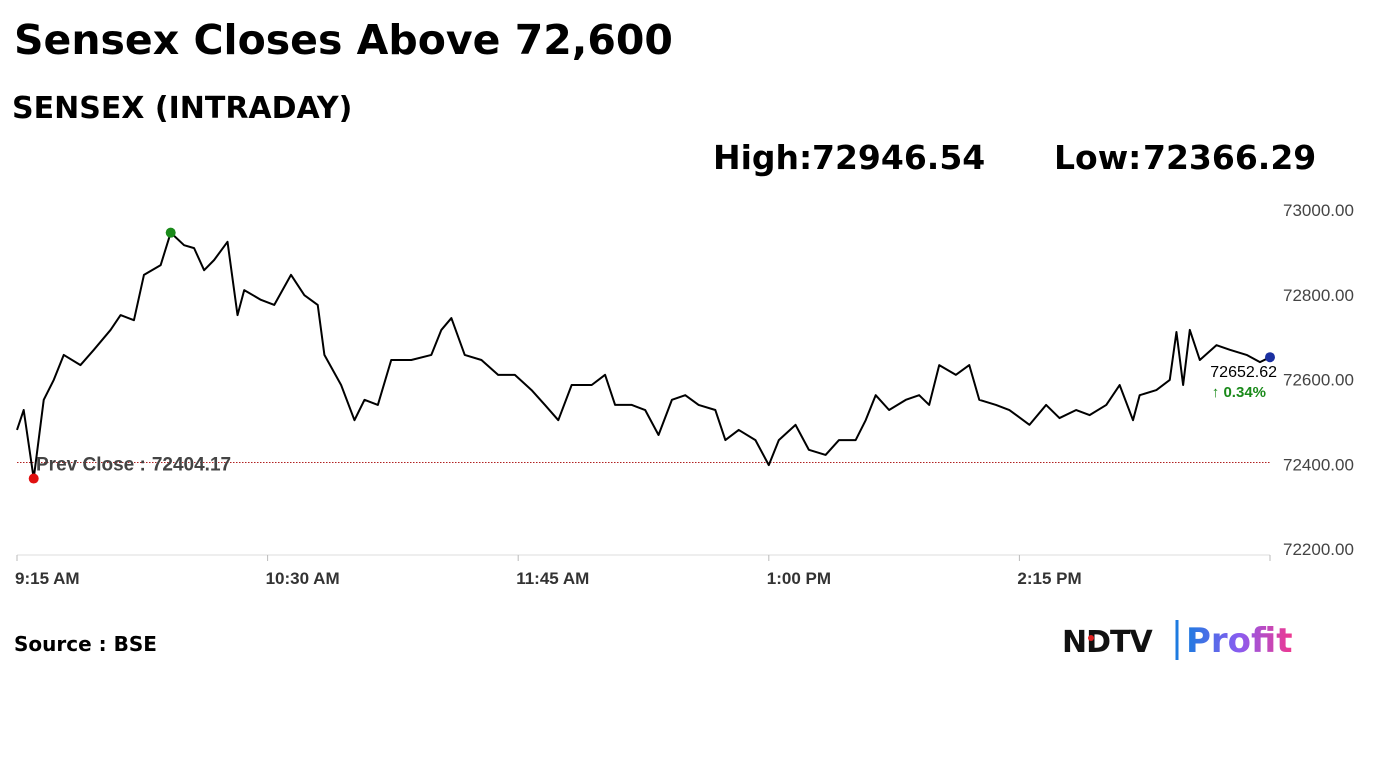 This screenshot has height=777, width=1382. Describe the element at coordinates (1270, 357) in the screenshot. I see `close-marker` at that location.